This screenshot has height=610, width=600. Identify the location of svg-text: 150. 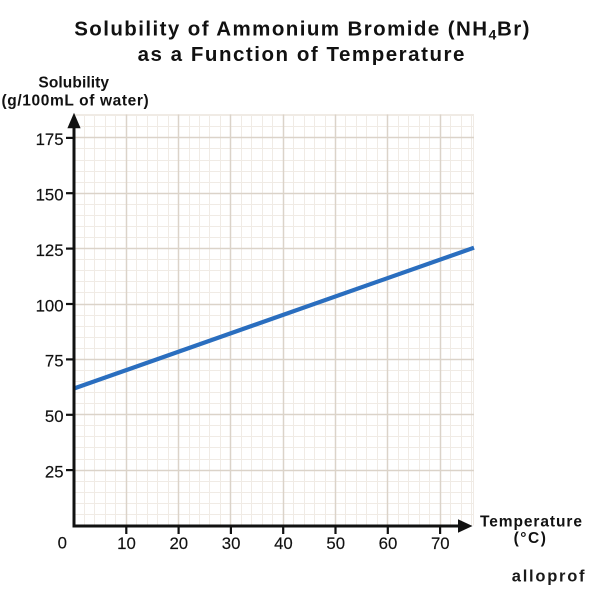
(50, 195).